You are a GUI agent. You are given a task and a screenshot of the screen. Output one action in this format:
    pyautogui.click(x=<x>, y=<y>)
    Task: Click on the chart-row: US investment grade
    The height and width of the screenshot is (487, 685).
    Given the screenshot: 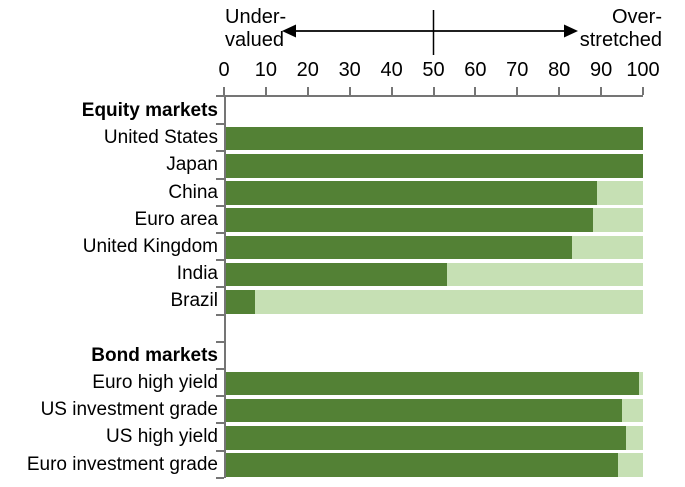 What is the action you would take?
    pyautogui.click(x=342, y=410)
    